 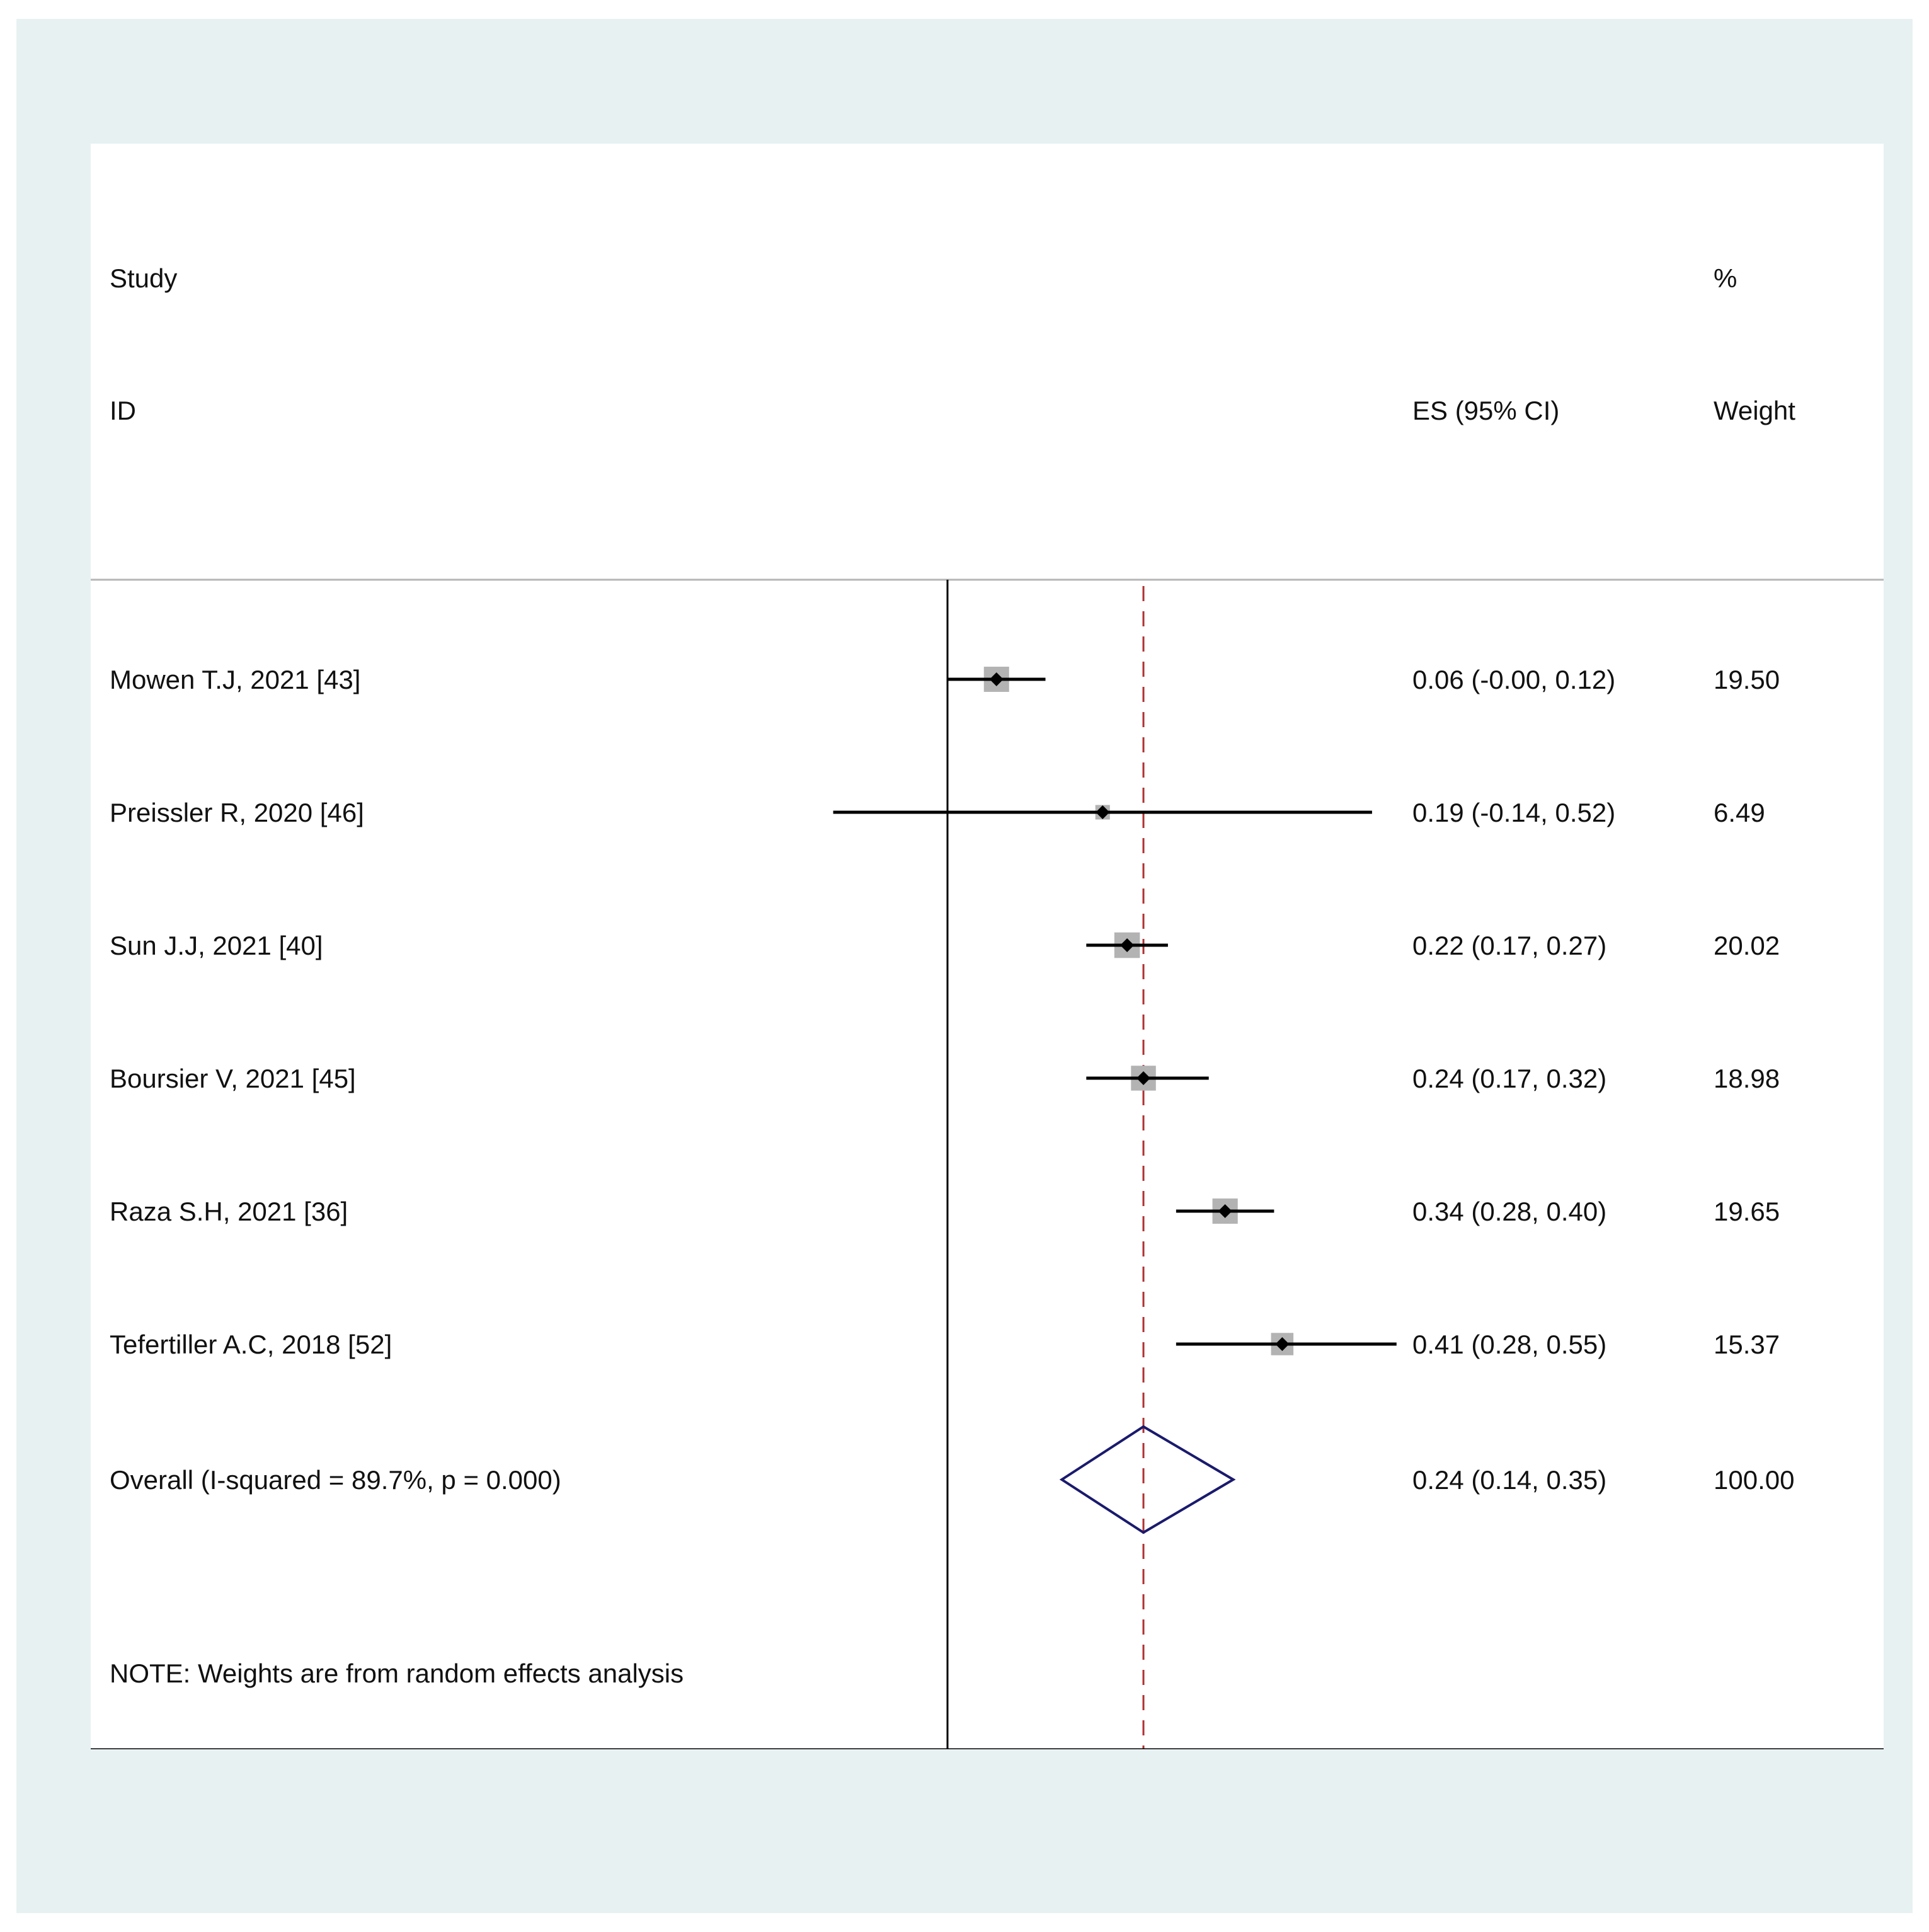 I want to click on study-es-ci: 0.19 (-0.14, 0.52), so click(x=1514, y=812).